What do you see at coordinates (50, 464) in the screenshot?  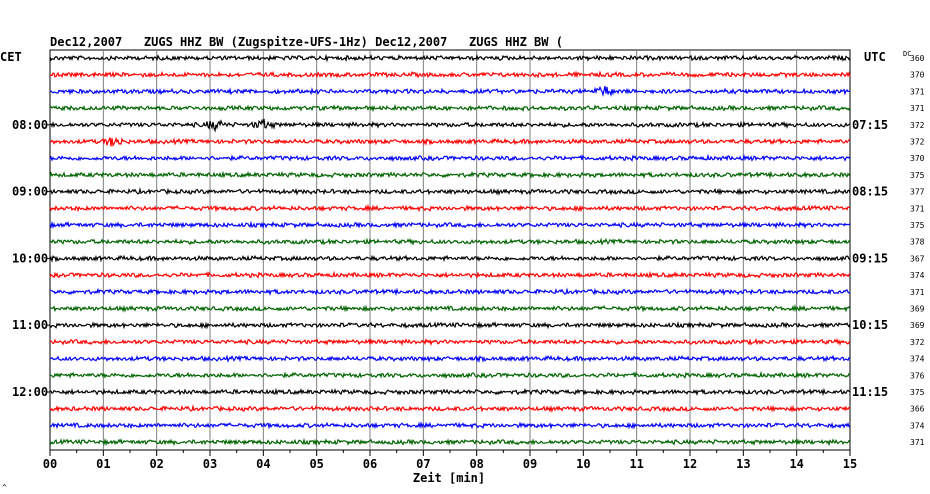 I see `x-tick-label: 00` at bounding box center [50, 464].